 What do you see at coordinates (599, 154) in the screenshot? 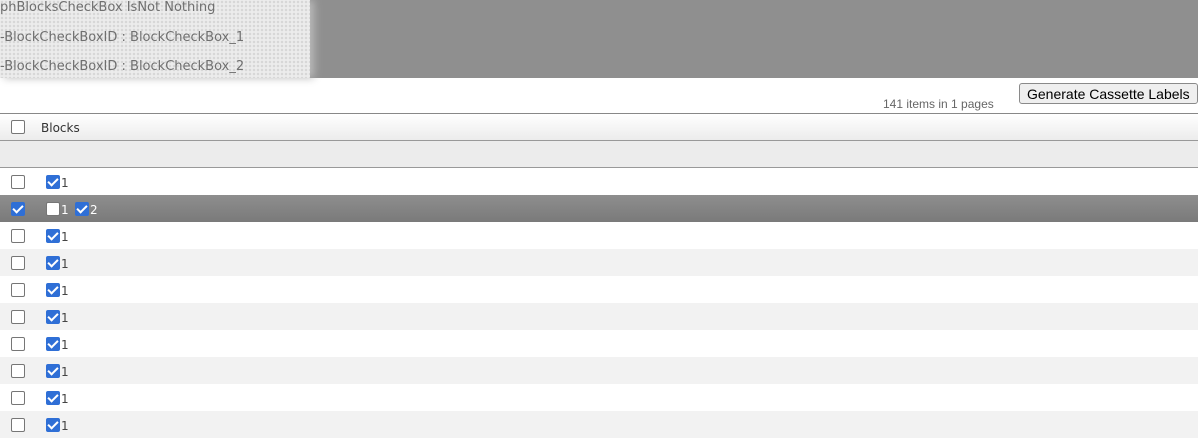
I see `filter-row` at bounding box center [599, 154].